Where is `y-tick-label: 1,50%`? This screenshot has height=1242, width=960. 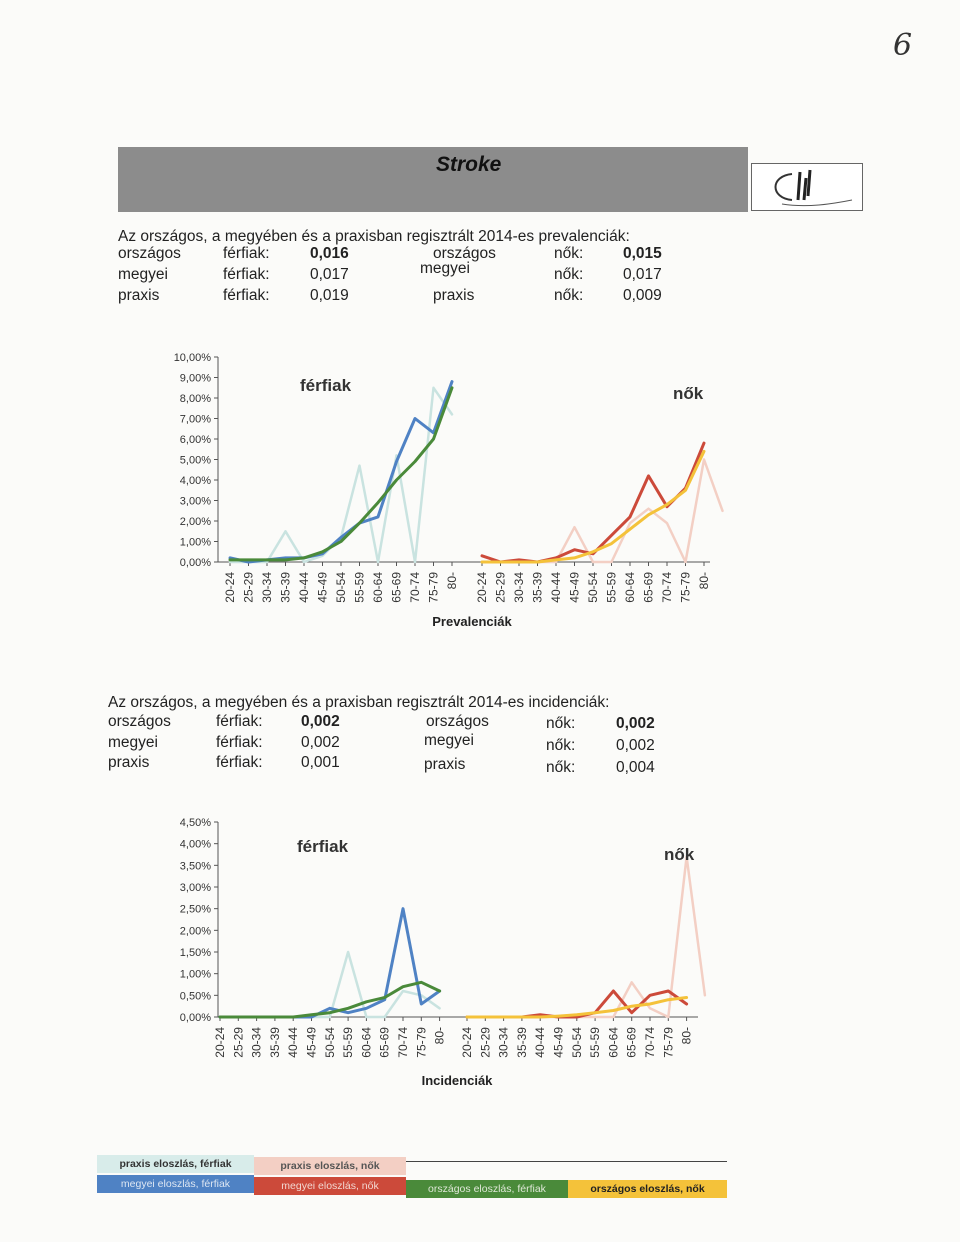
y-tick-label: 1,50% is located at coordinates (195, 953).